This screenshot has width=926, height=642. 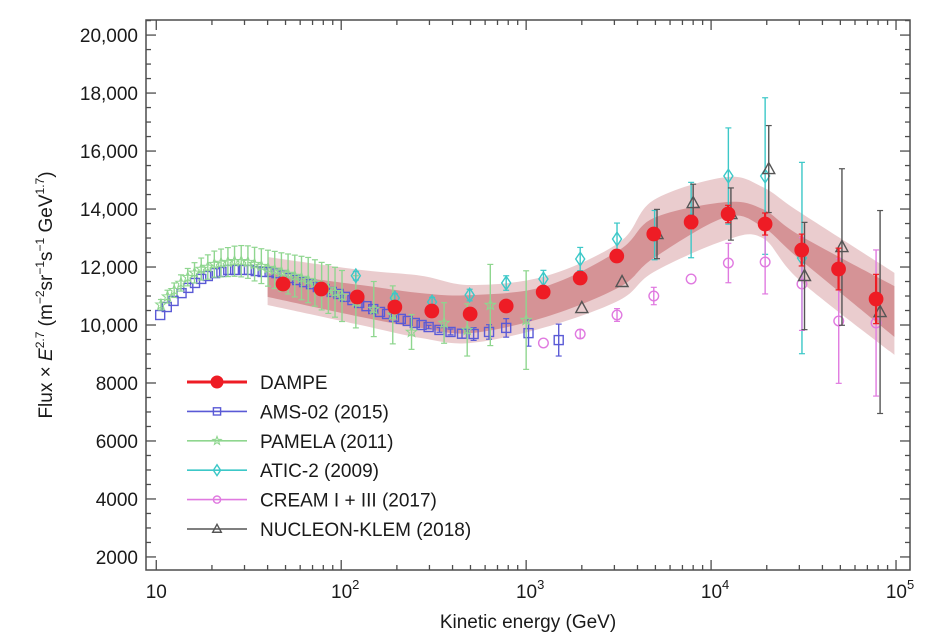 I want to click on x-tick-labels: 10 10² 10³ 10⁴ 10⁵, so click(x=530, y=590).